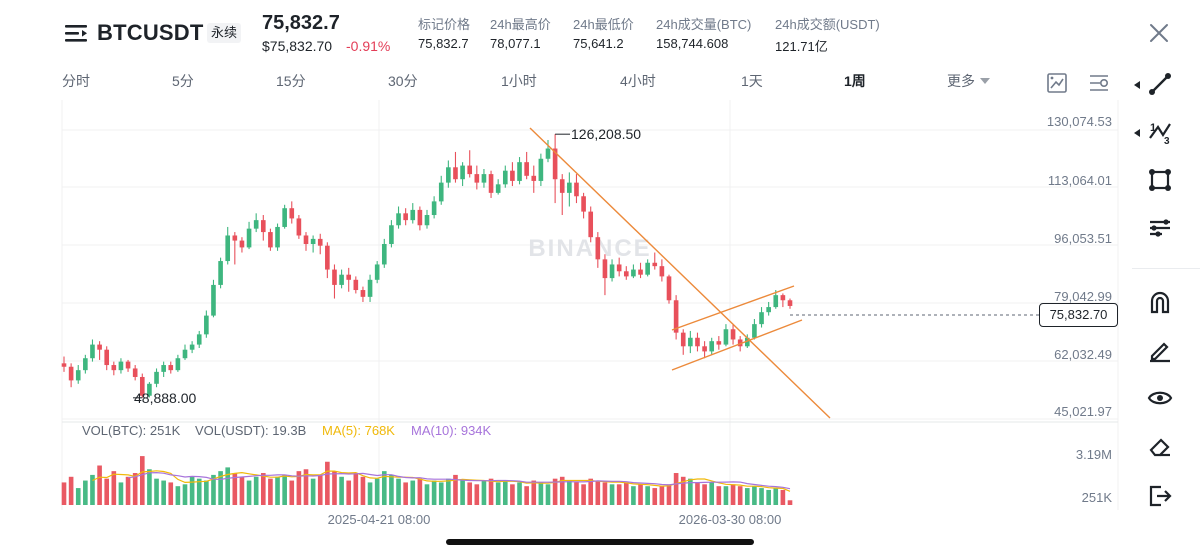 Image resolution: width=1200 pixels, height=555 pixels. I want to click on stat-value: 121.71亿, so click(801, 46).